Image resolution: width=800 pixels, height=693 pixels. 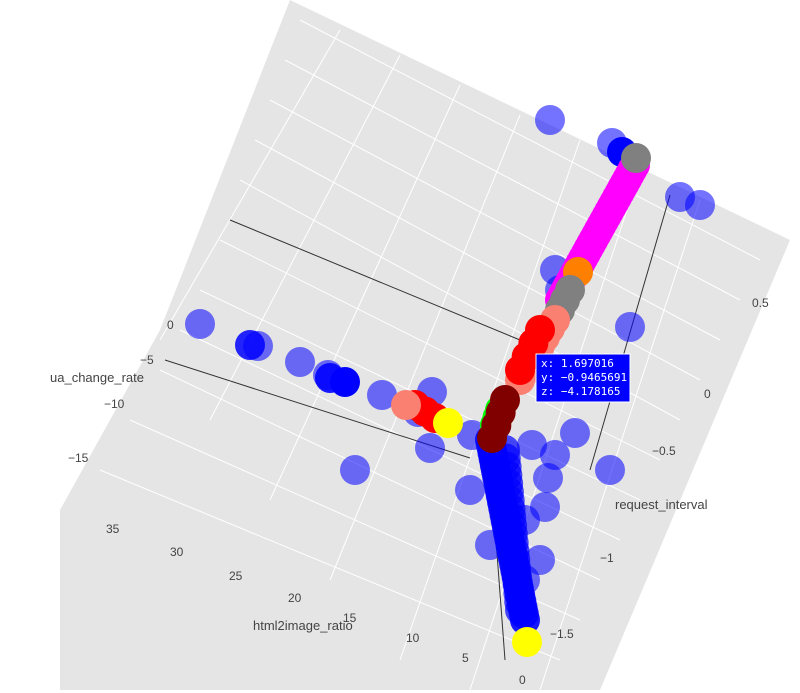 What do you see at coordinates (577, 363) in the screenshot?
I see `hover-x-value: x: 1.697016` at bounding box center [577, 363].